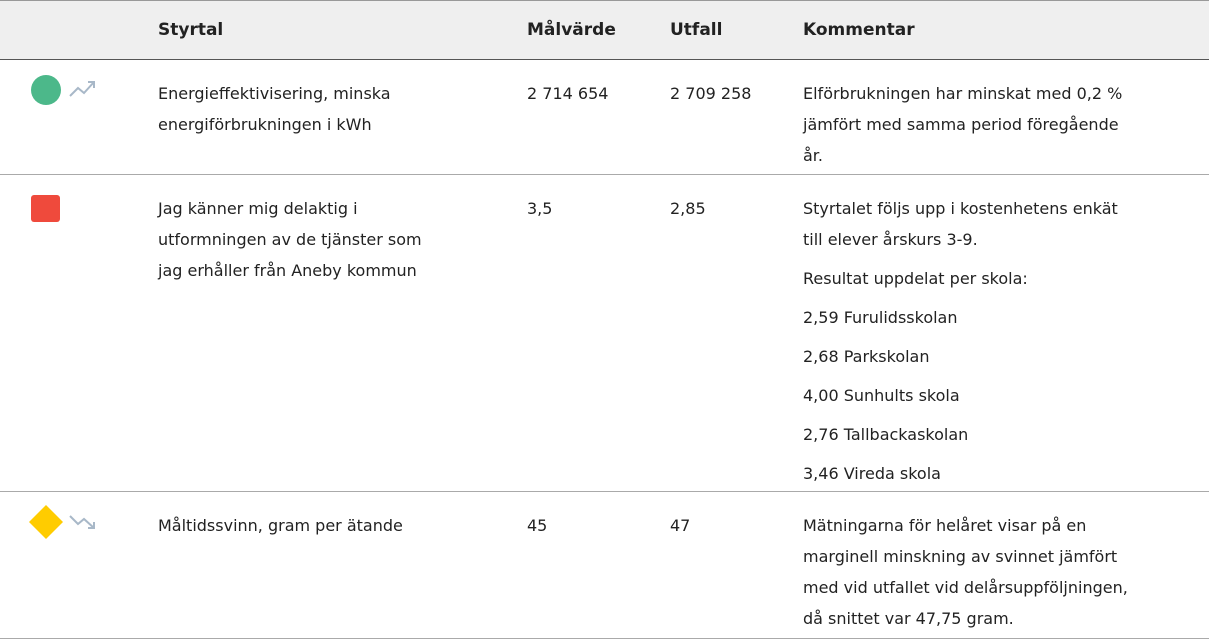 The width and height of the screenshot is (1209, 639). I want to click on text-line: 2,68 Parkskolan, so click(866, 356).